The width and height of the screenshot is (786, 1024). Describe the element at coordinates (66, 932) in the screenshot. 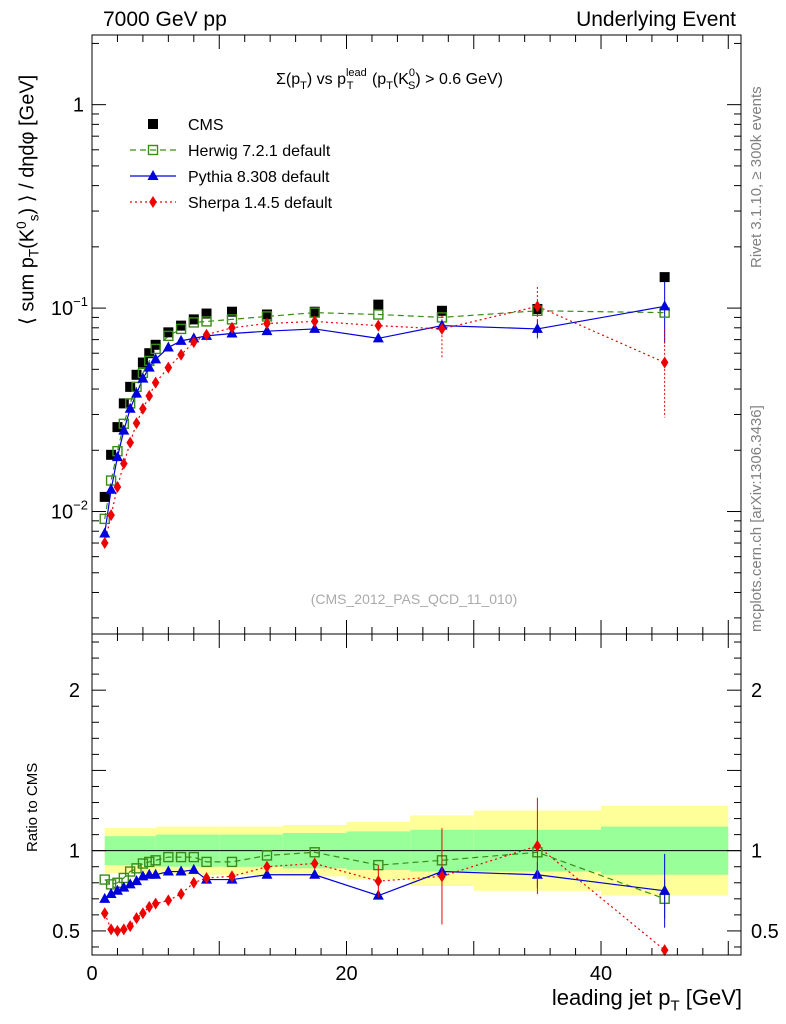

I see `y-tick-label-ratio: 0.5` at that location.